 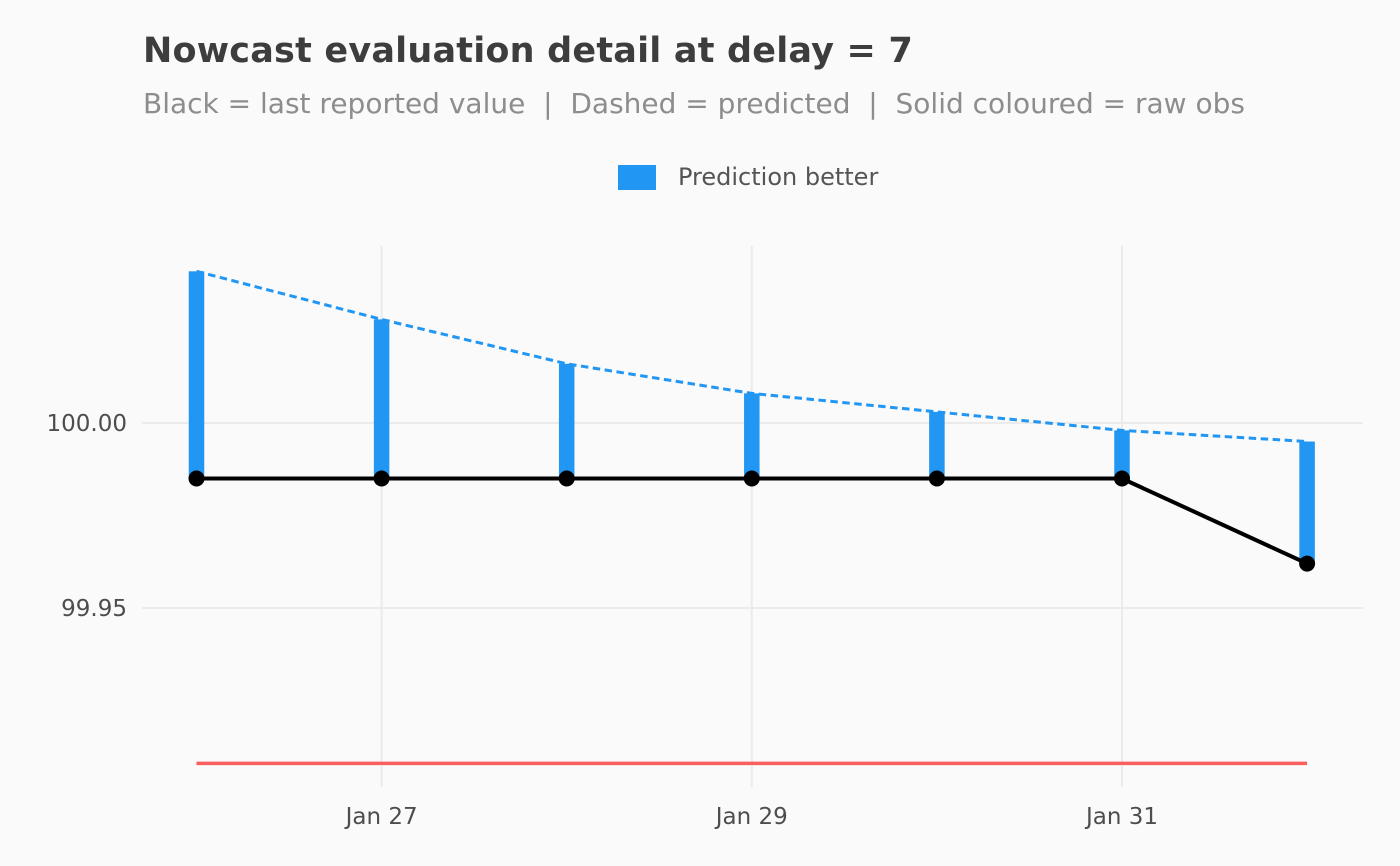 I want to click on x-tick-label: Jan 31, so click(x=1121, y=817).